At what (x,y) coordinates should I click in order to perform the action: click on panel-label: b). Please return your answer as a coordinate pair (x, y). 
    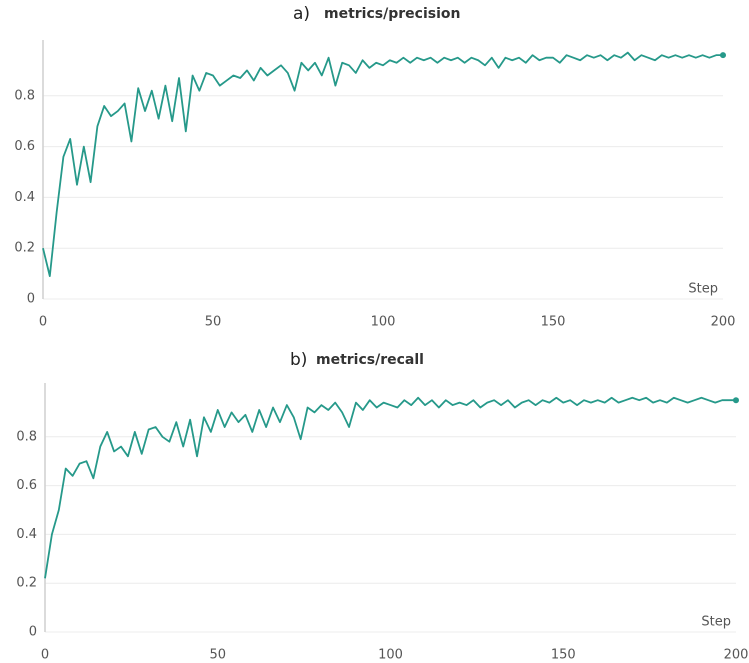
    Looking at the image, I should click on (298, 360).